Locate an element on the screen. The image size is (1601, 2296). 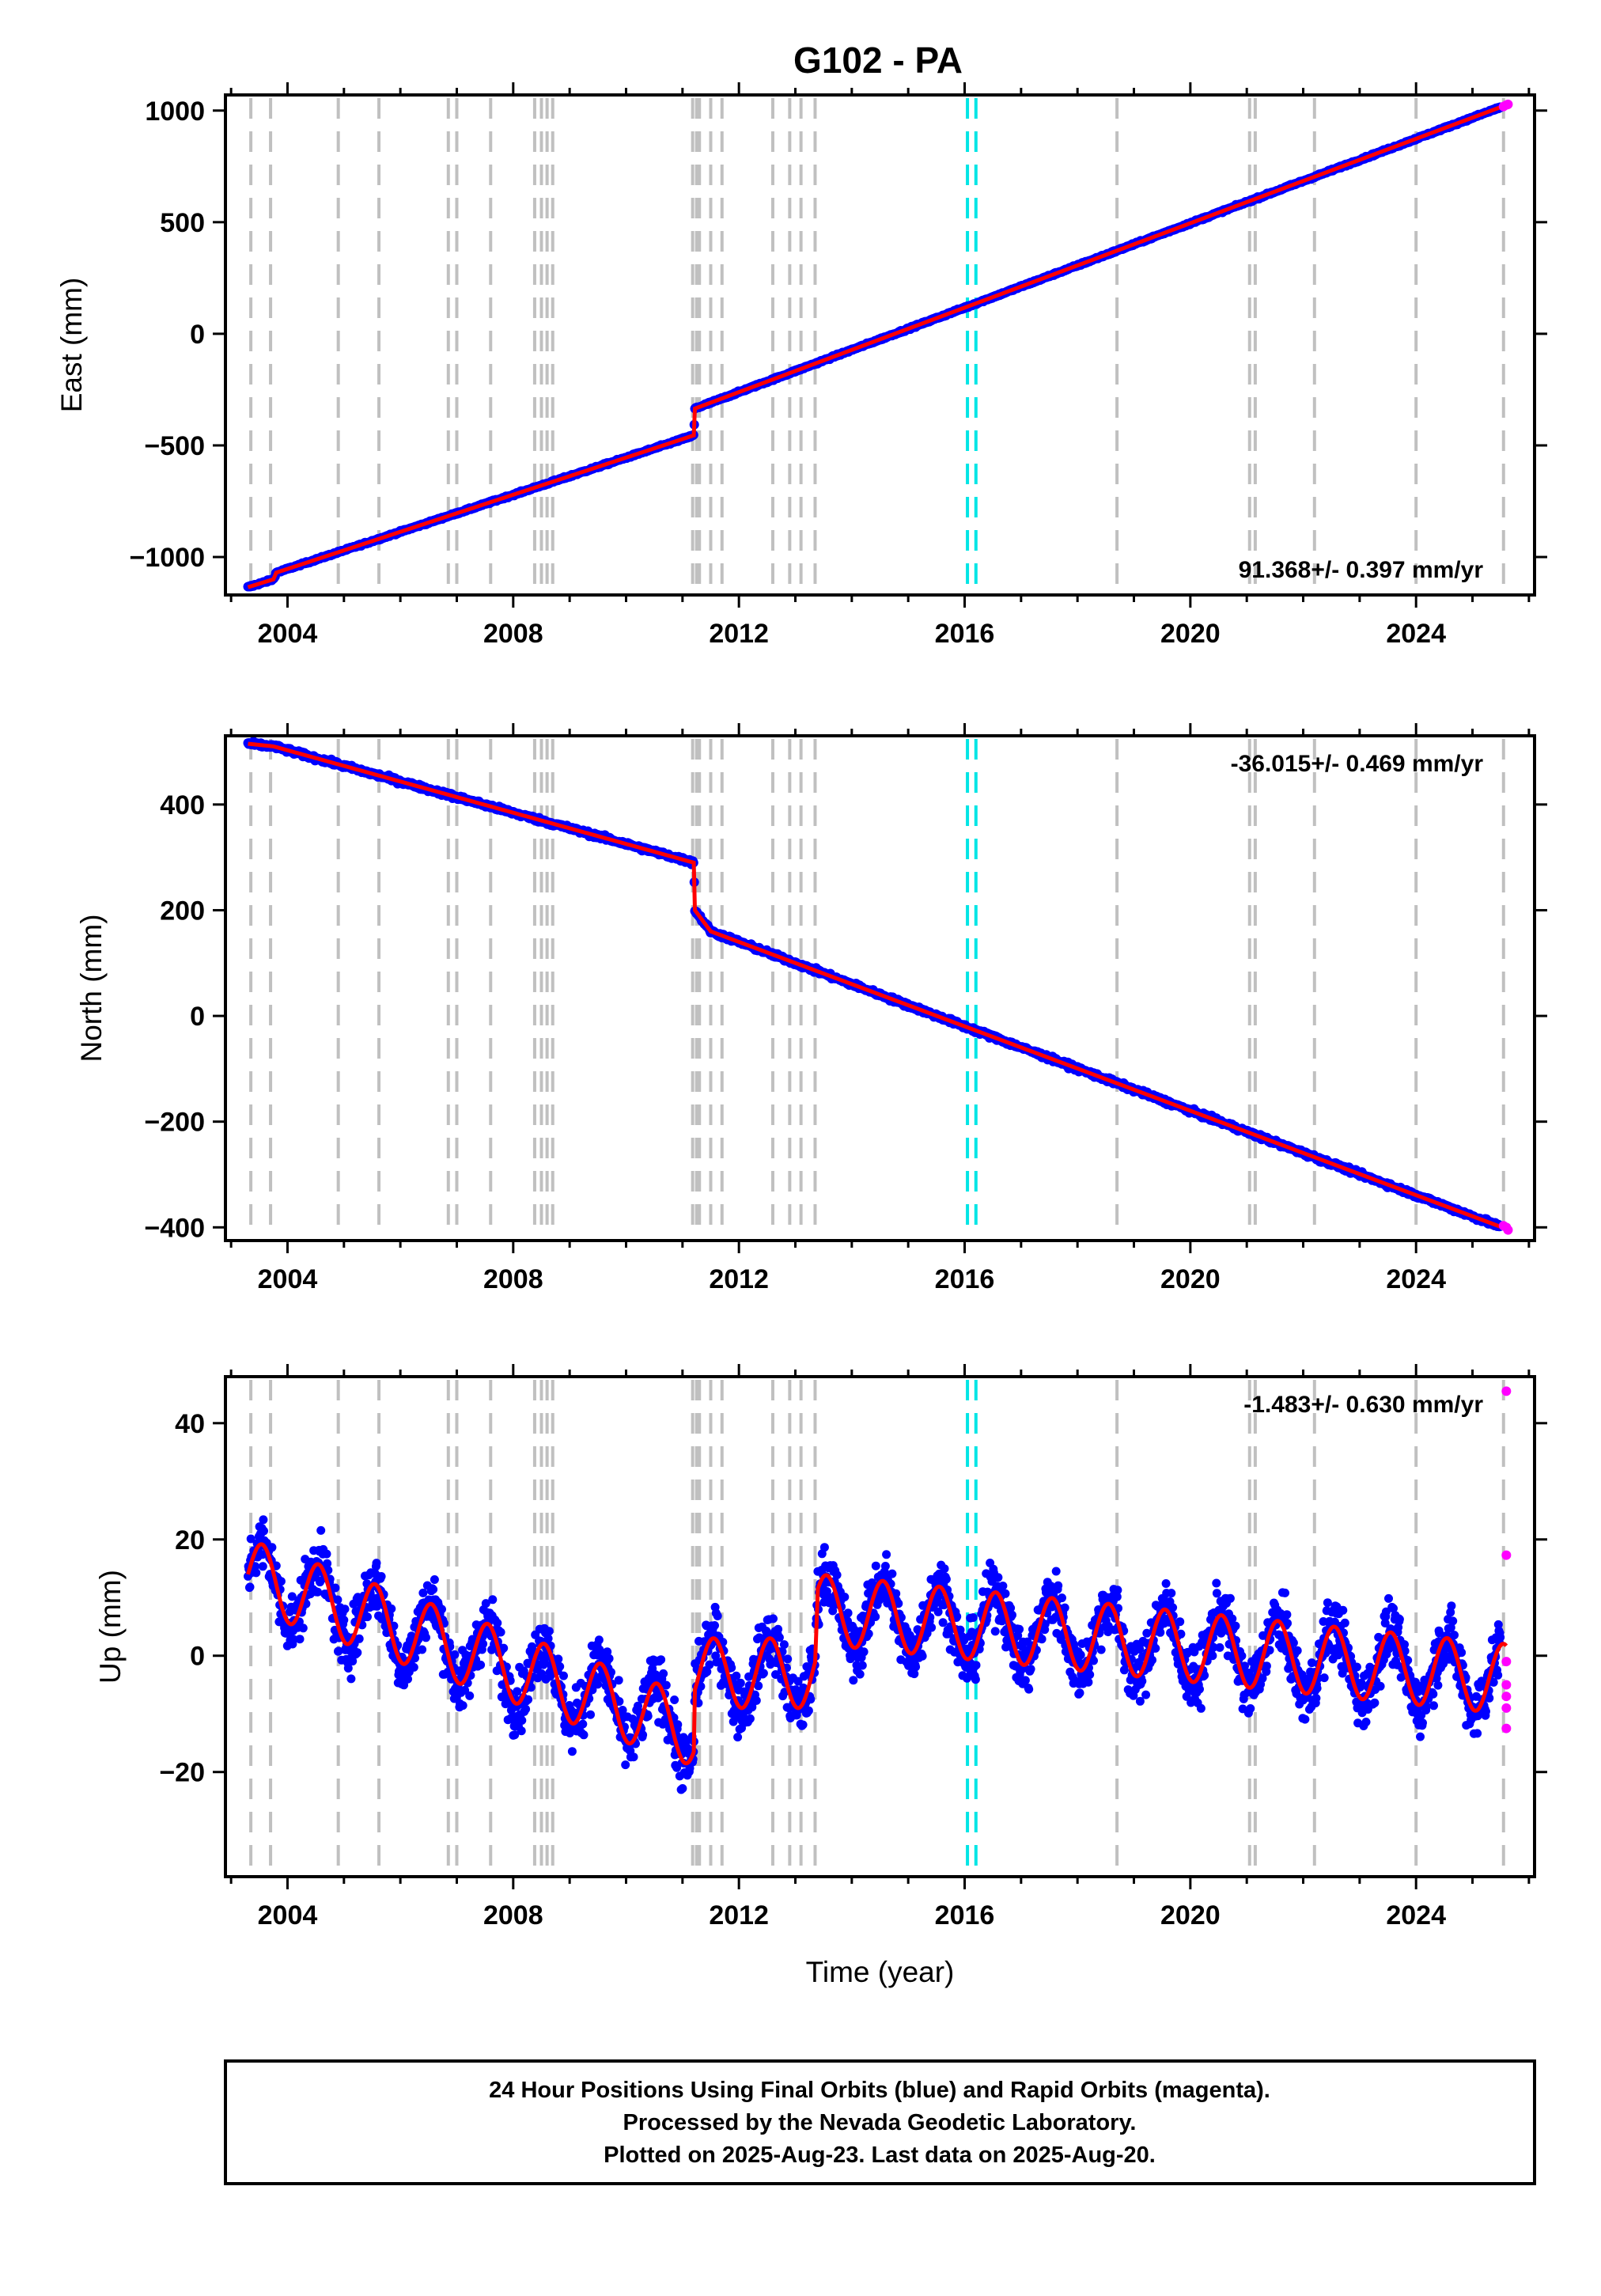
y-tick-label: −200 is located at coordinates (175, 1123).